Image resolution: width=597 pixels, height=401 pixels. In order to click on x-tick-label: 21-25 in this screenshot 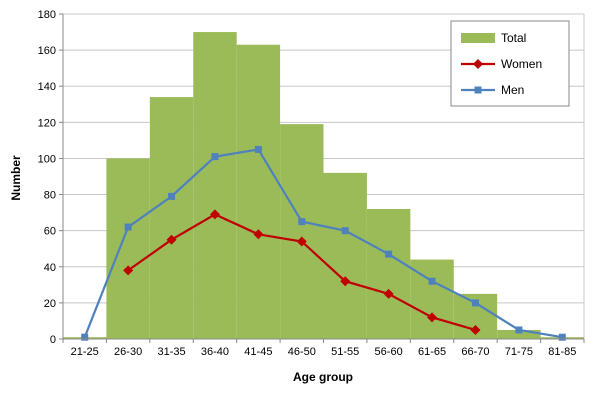, I will do `click(85, 352)`.